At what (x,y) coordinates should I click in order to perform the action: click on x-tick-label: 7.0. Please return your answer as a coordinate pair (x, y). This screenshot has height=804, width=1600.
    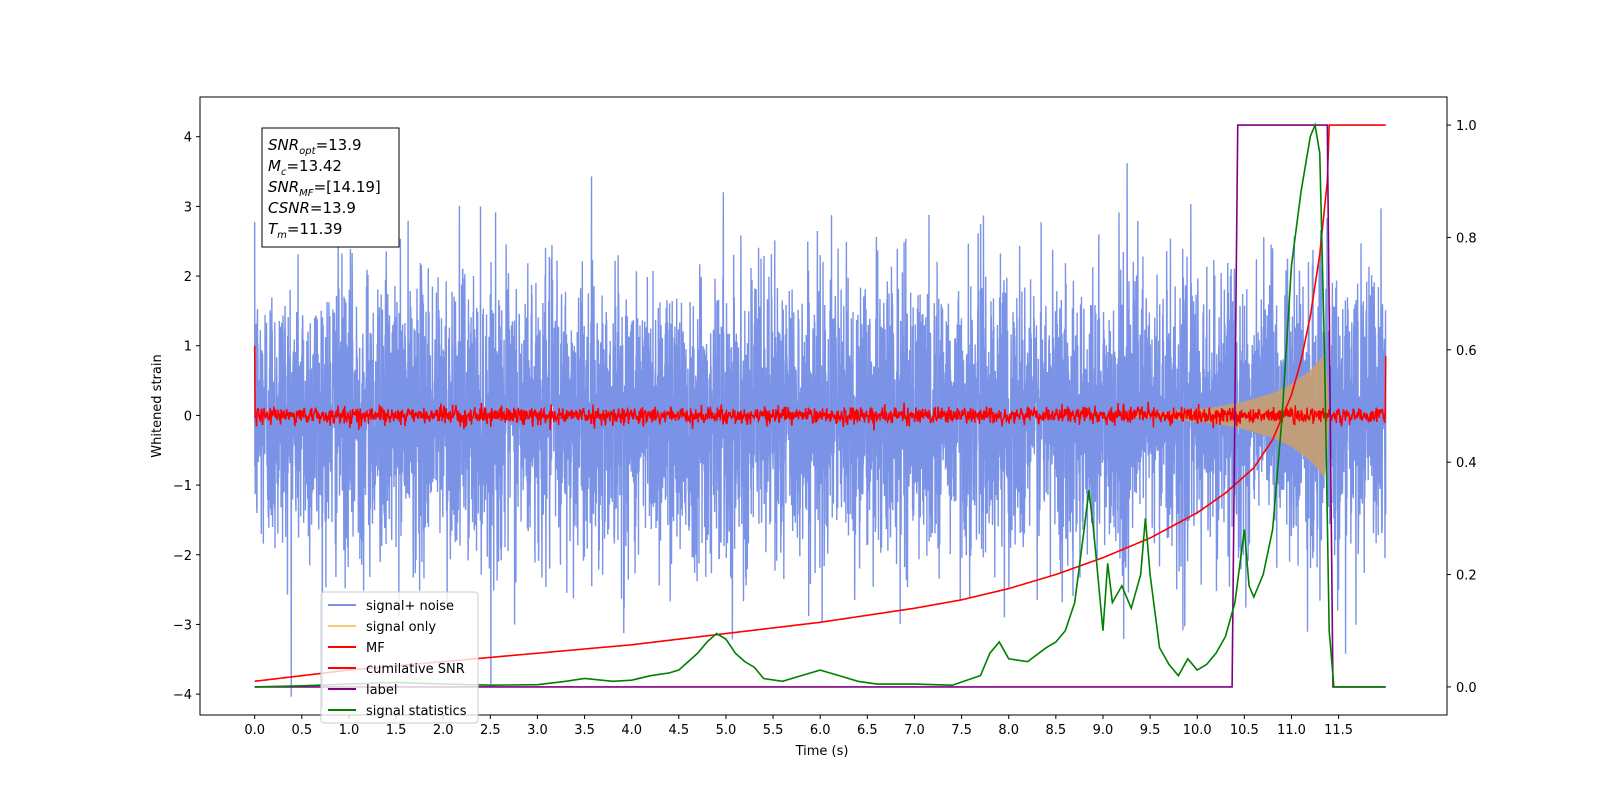
    Looking at the image, I should click on (914, 730).